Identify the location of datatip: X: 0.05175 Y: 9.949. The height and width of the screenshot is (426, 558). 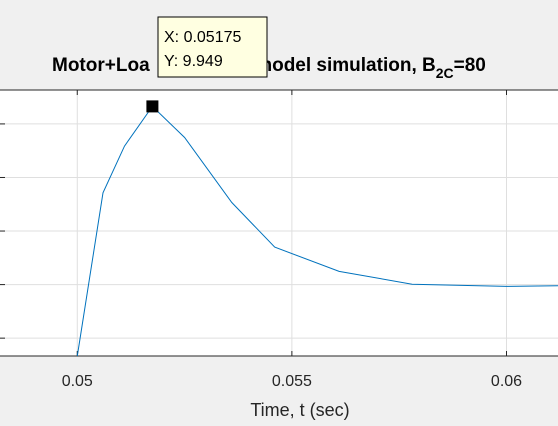
(212, 47).